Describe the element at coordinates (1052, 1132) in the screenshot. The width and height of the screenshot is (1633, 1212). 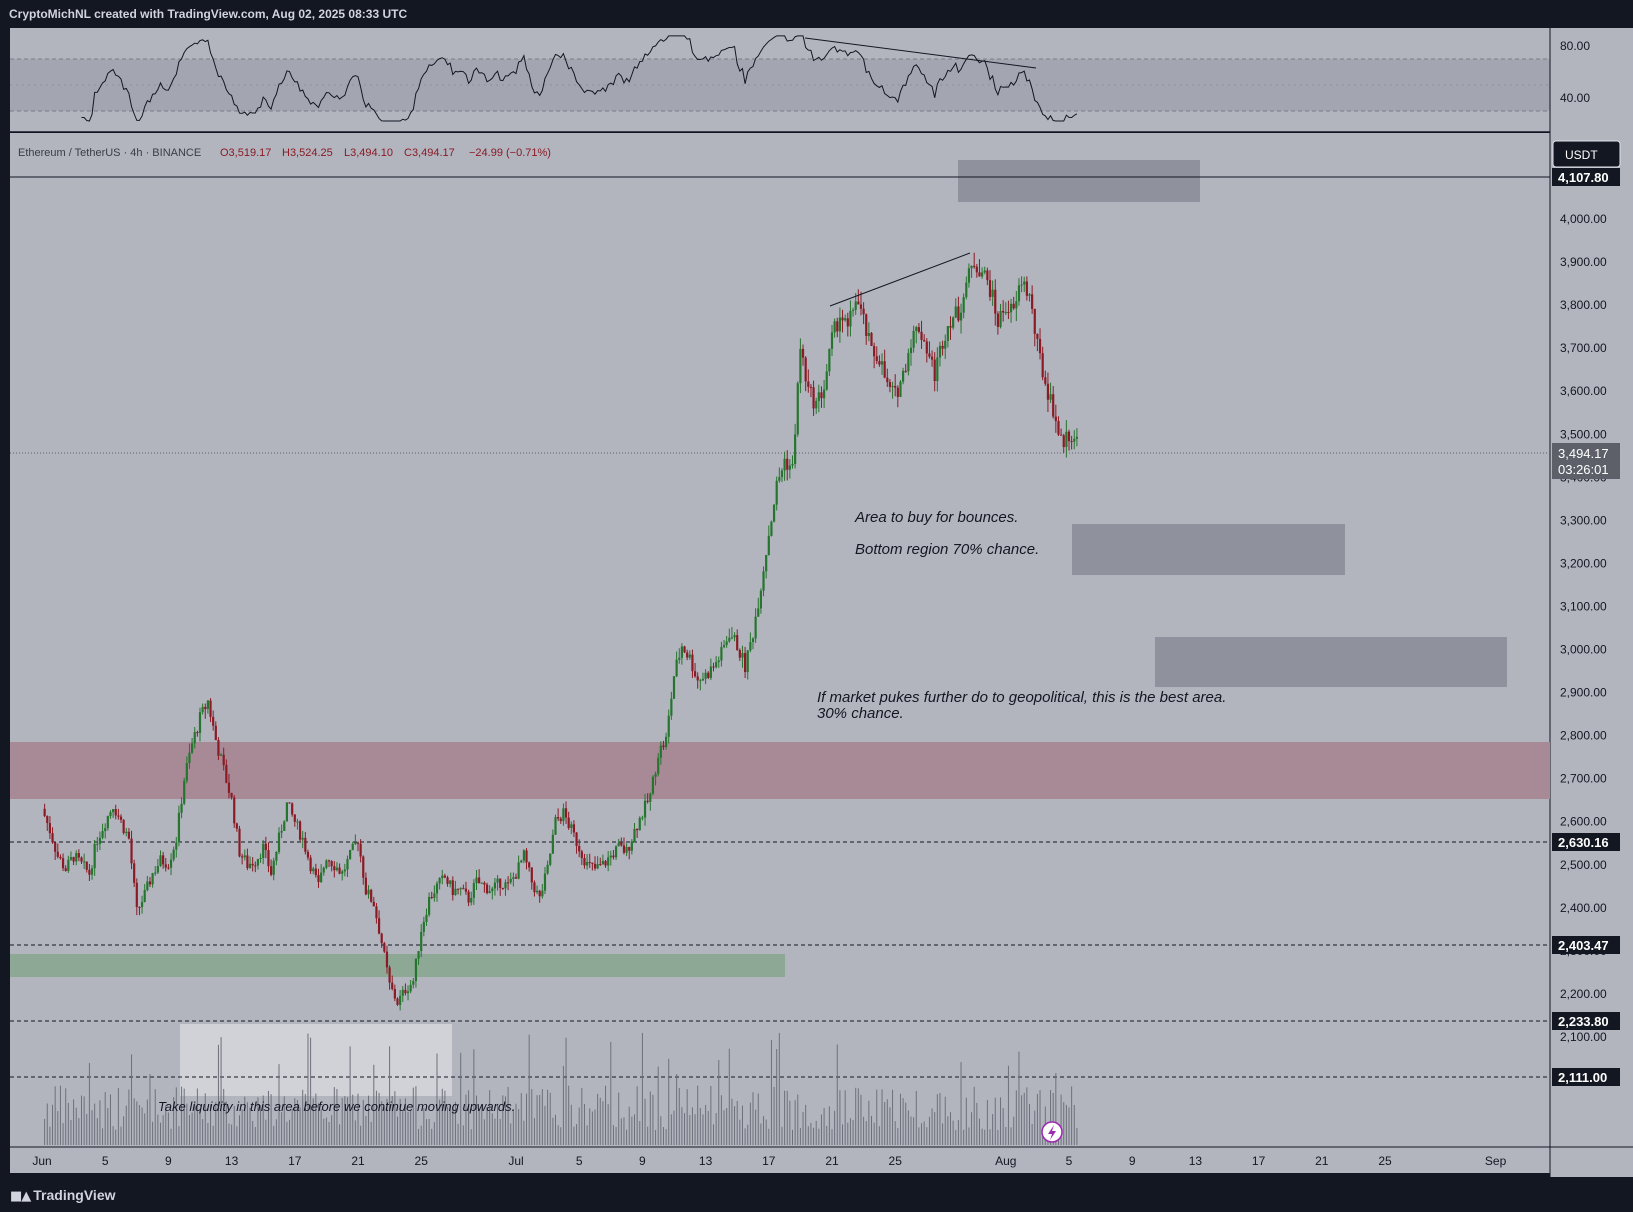
I see `lightning-icon` at that location.